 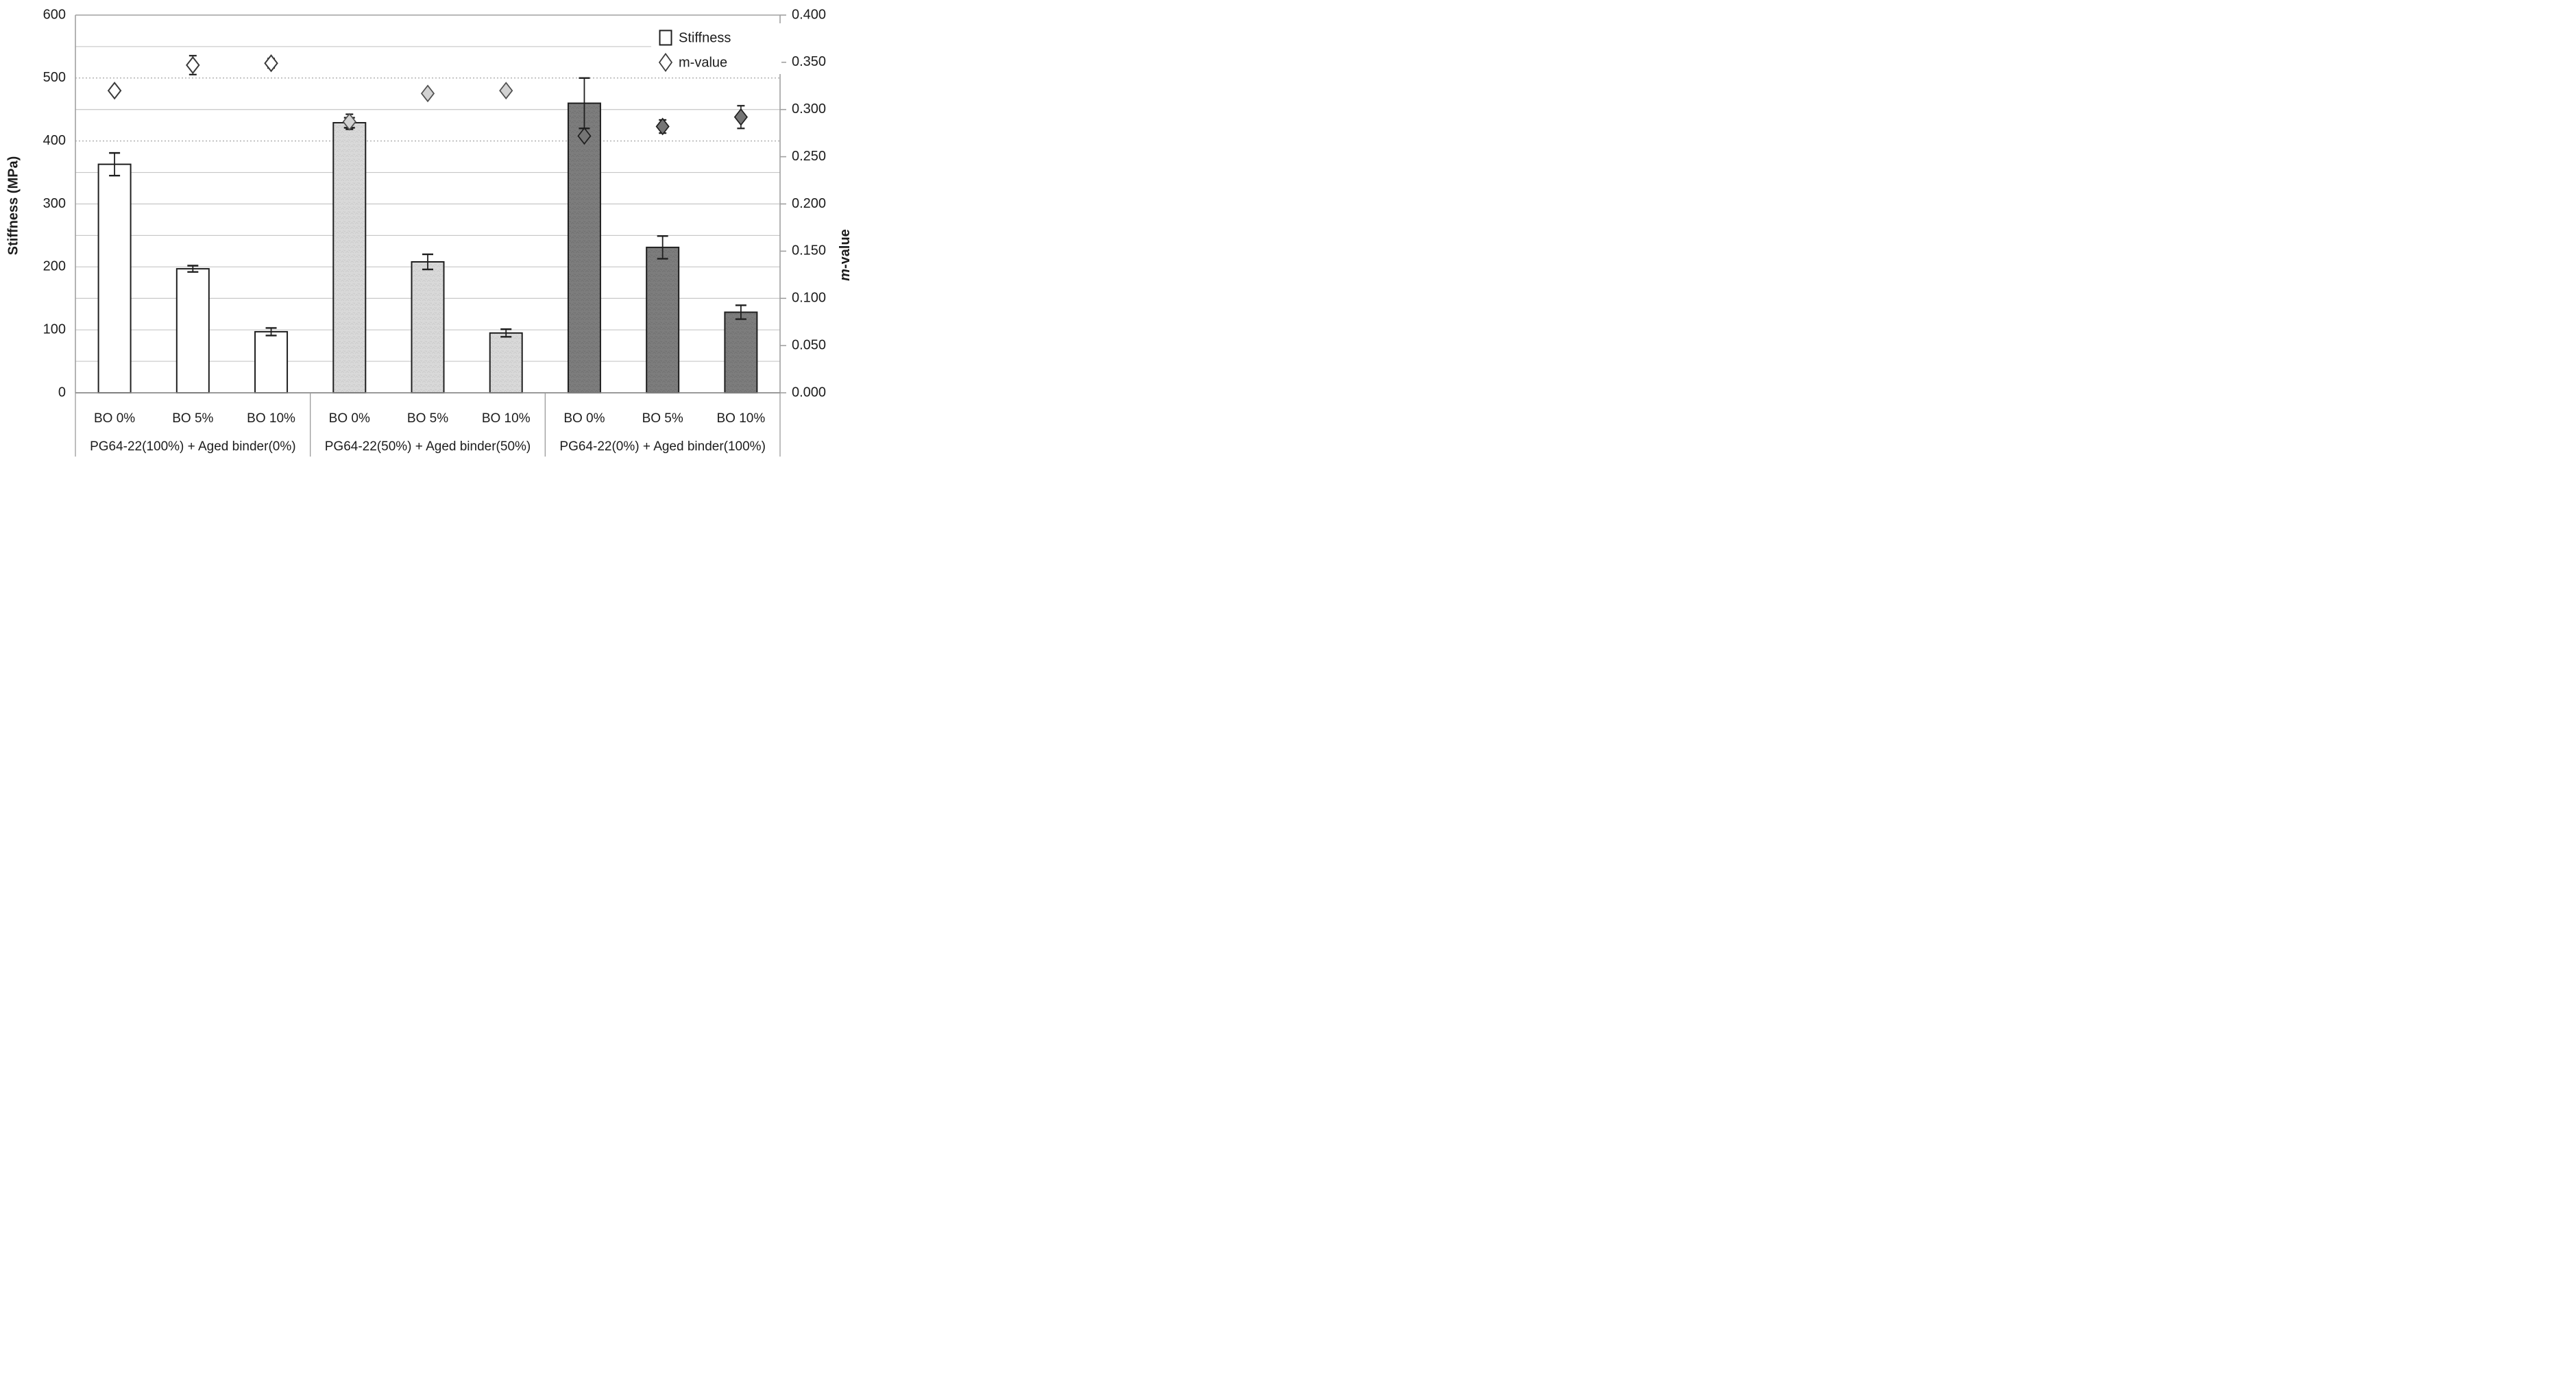 I want to click on left-tick-label-600: 600, so click(x=54, y=15).